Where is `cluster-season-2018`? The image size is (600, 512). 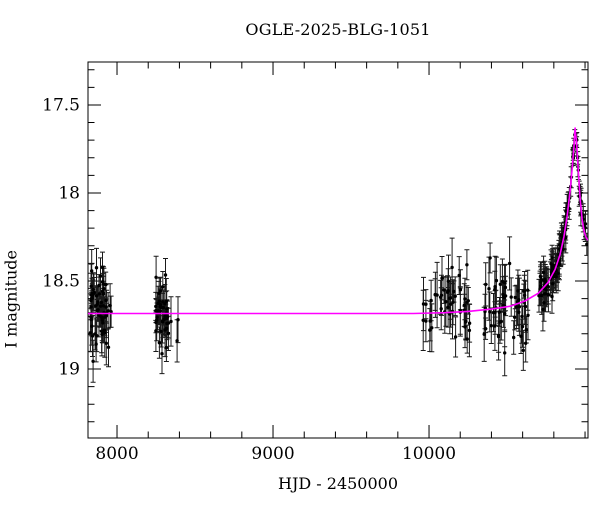 cluster-season-2018 is located at coordinates (162, 315).